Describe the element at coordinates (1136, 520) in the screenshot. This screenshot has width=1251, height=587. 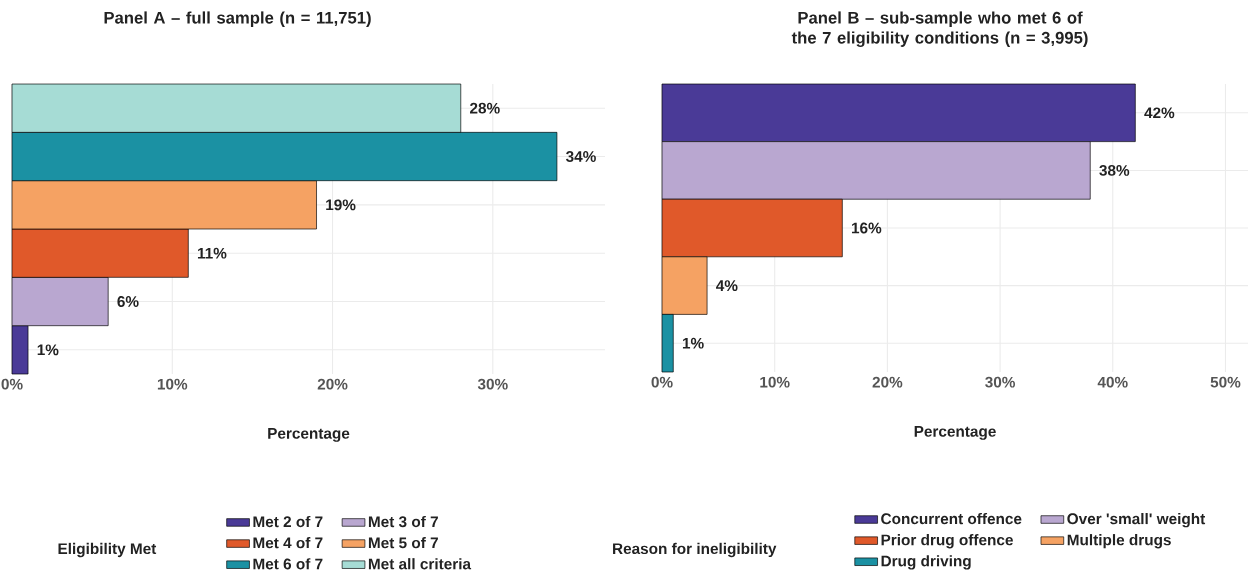
I see `legend-label: Over 'small' weight` at that location.